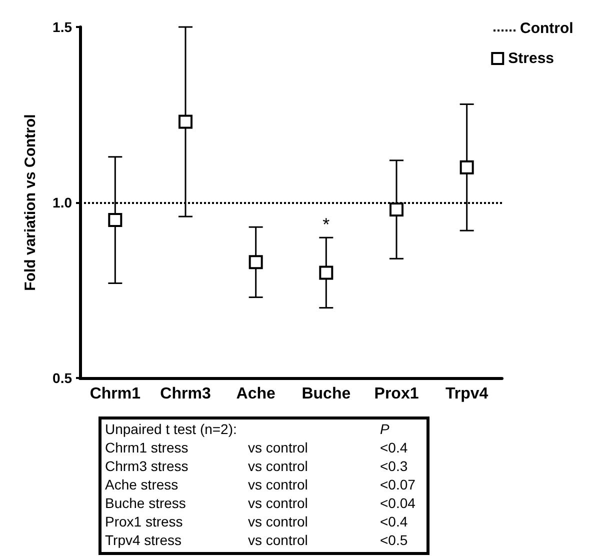 The width and height of the screenshot is (605, 558). I want to click on y-tick-label: 1.0, so click(62, 202).